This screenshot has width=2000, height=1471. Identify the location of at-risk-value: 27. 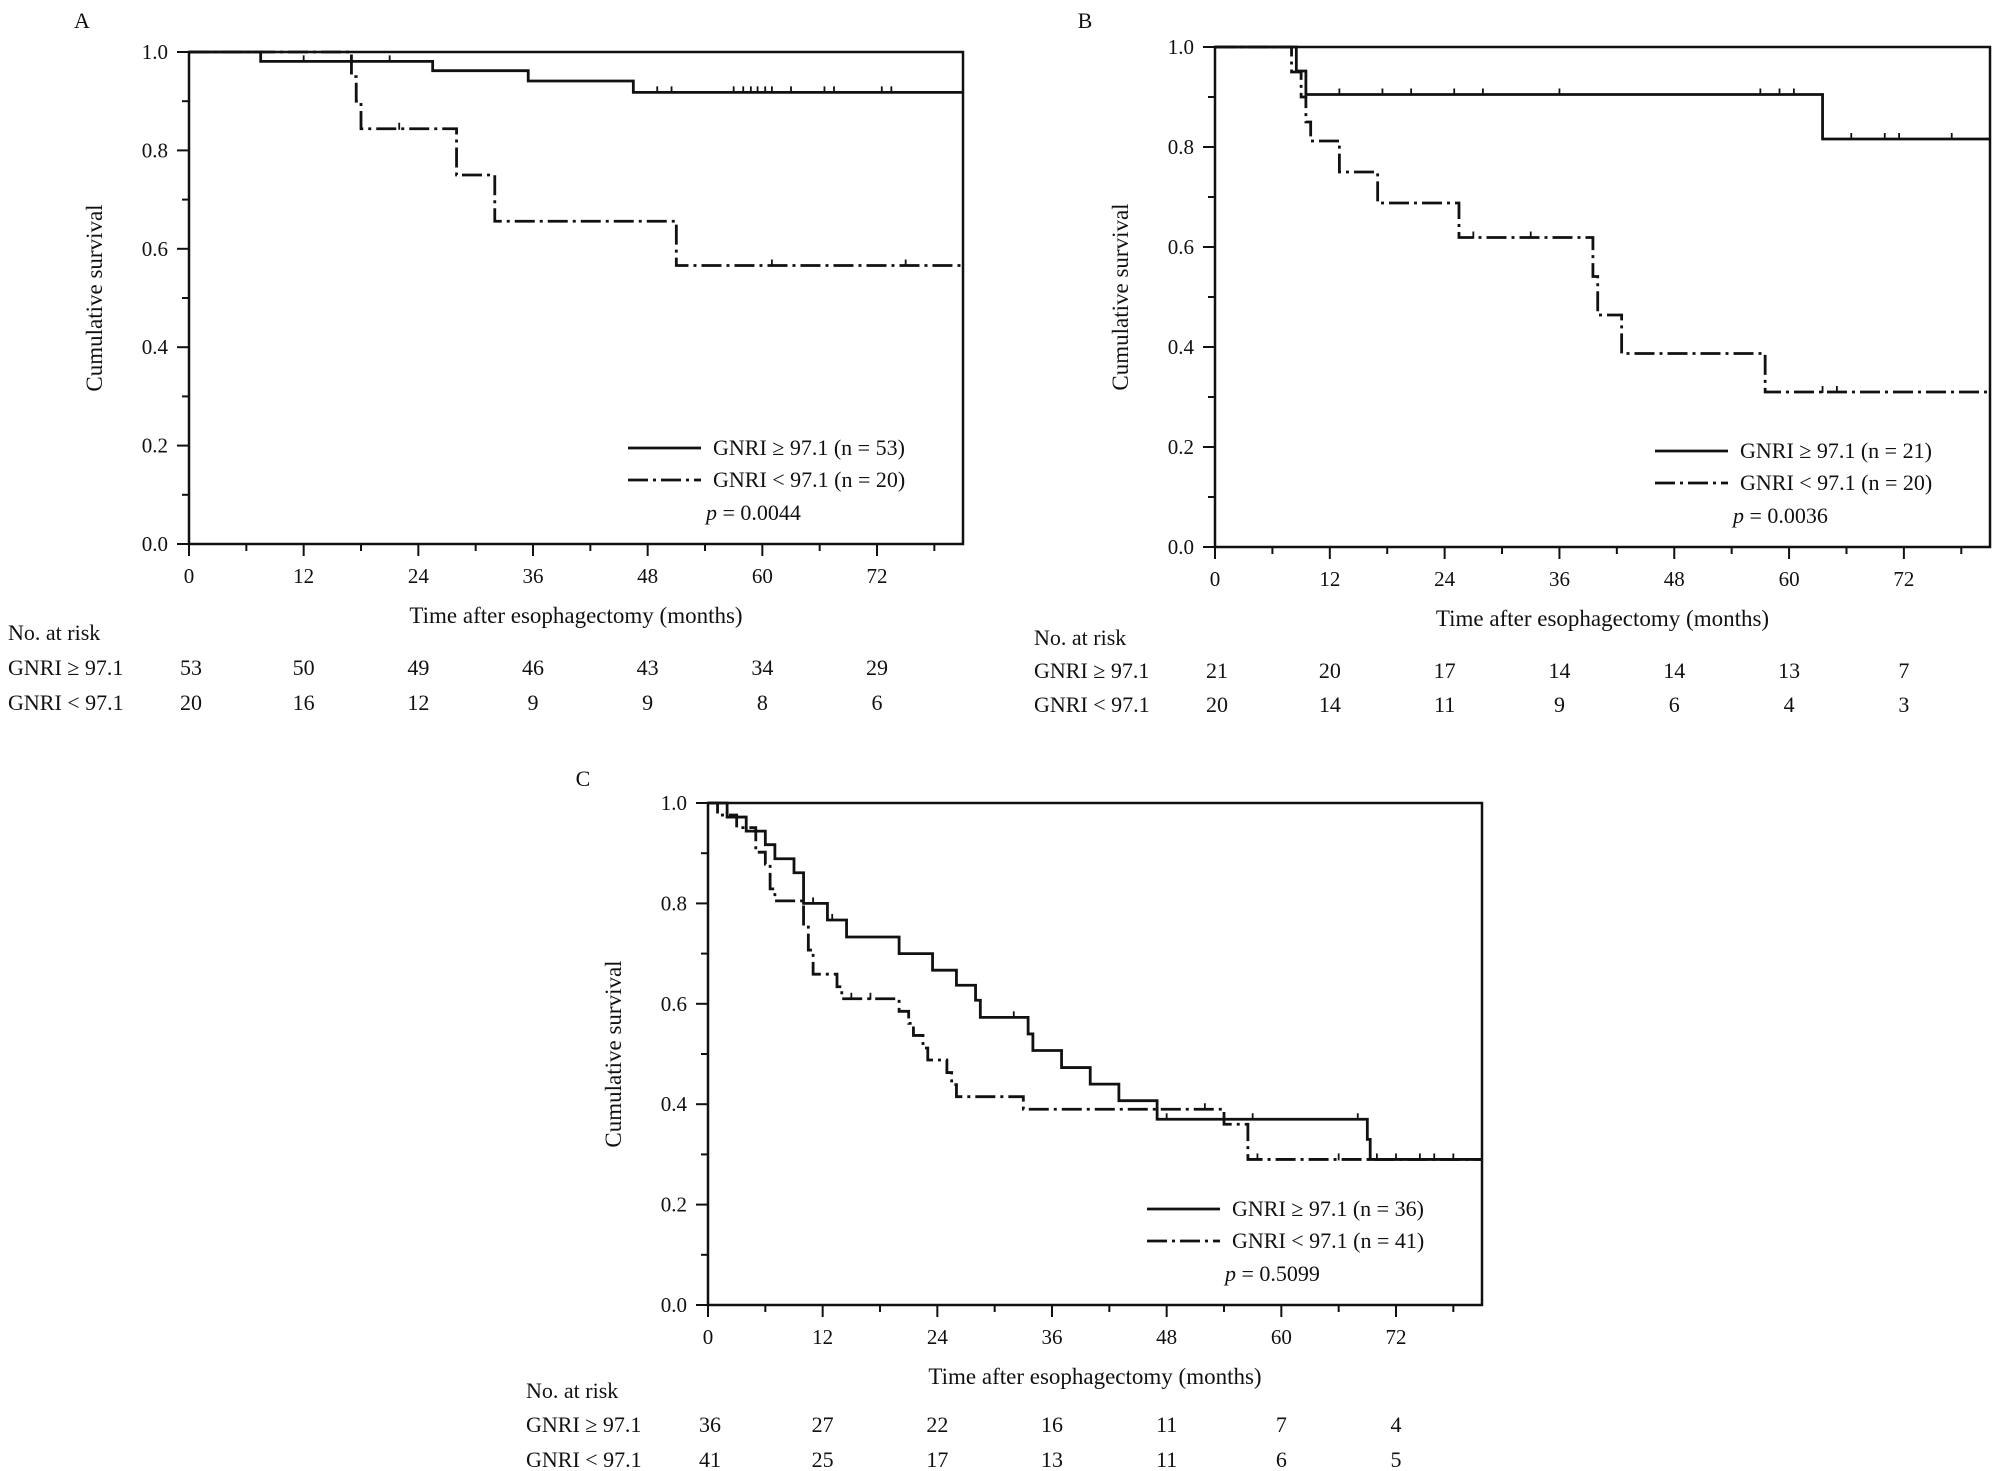
(823, 1424).